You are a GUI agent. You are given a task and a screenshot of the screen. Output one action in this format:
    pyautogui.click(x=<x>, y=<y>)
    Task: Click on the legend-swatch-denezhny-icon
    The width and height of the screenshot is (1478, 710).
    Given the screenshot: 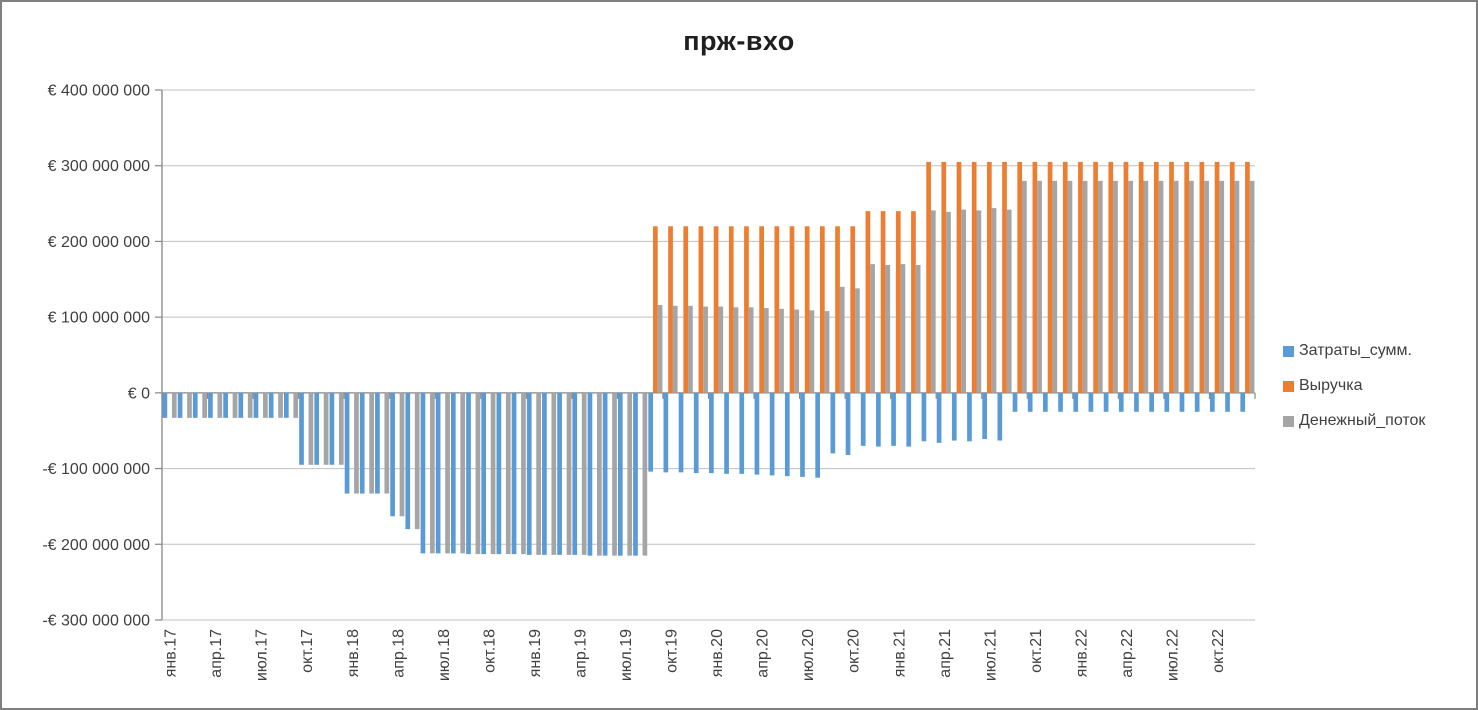 What is the action you would take?
    pyautogui.click(x=1288, y=421)
    